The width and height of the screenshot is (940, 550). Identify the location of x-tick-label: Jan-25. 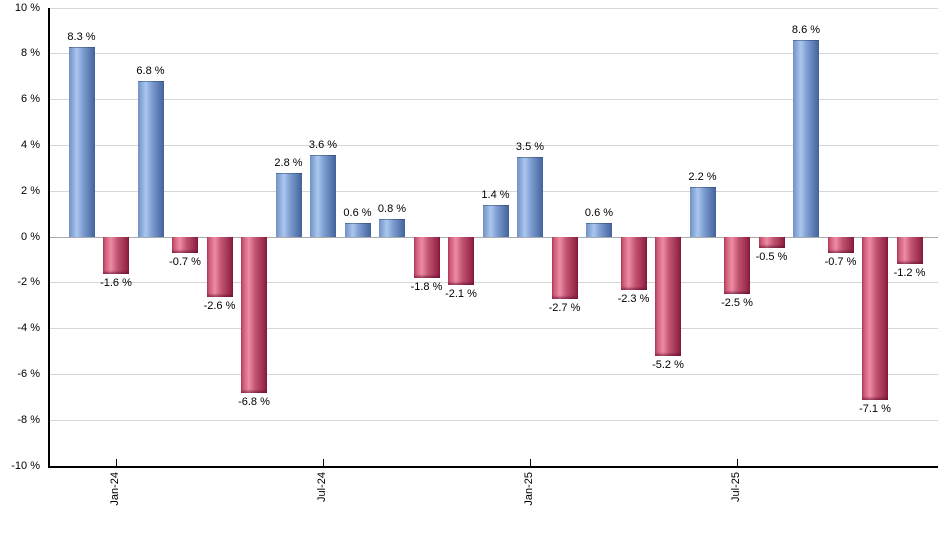
(529, 489).